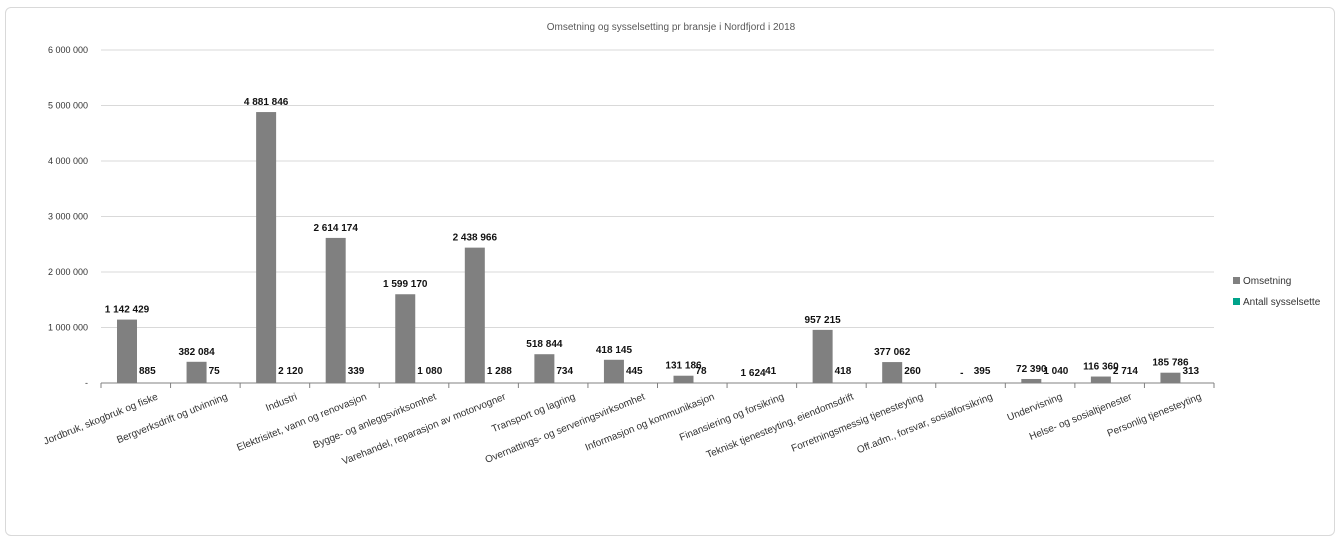  Describe the element at coordinates (68, 50) in the screenshot. I see `y-tick-label: 6 000 000` at that location.